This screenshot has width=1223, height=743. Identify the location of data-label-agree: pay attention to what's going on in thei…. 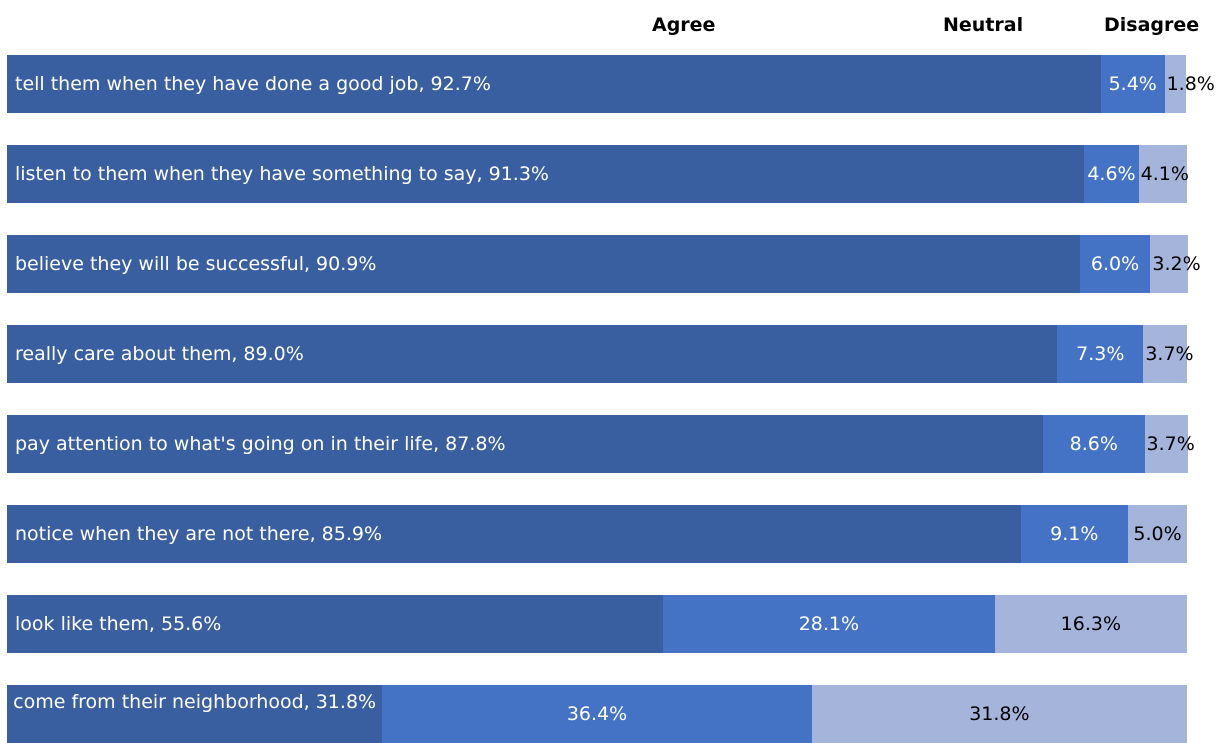
(260, 444).